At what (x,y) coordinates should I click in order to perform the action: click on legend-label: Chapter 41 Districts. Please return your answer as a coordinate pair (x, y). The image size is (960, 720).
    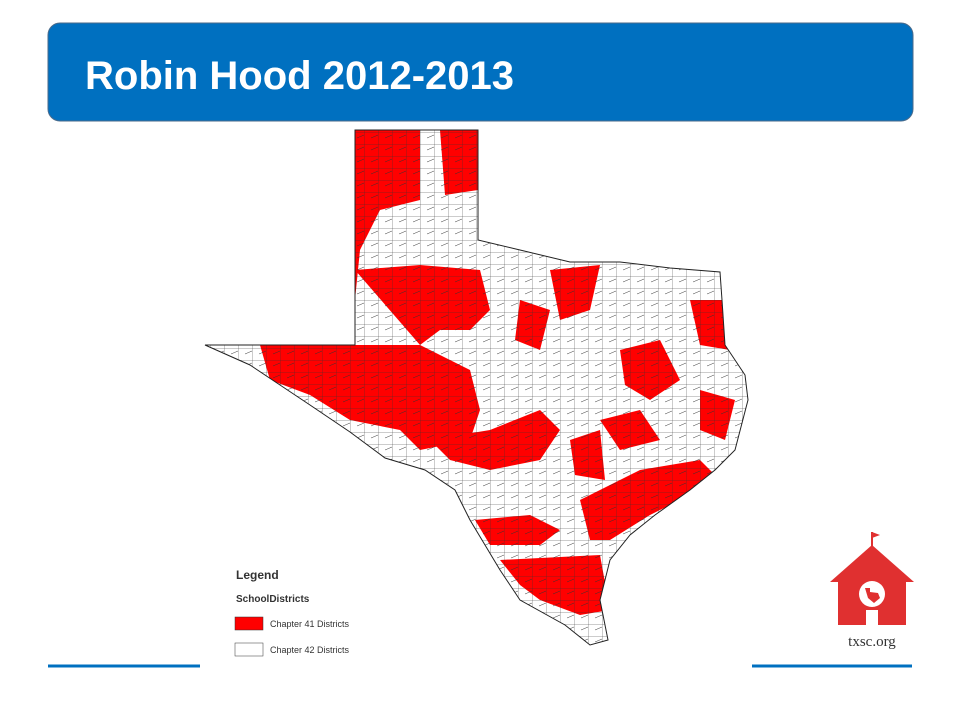
    Looking at the image, I should click on (310, 624).